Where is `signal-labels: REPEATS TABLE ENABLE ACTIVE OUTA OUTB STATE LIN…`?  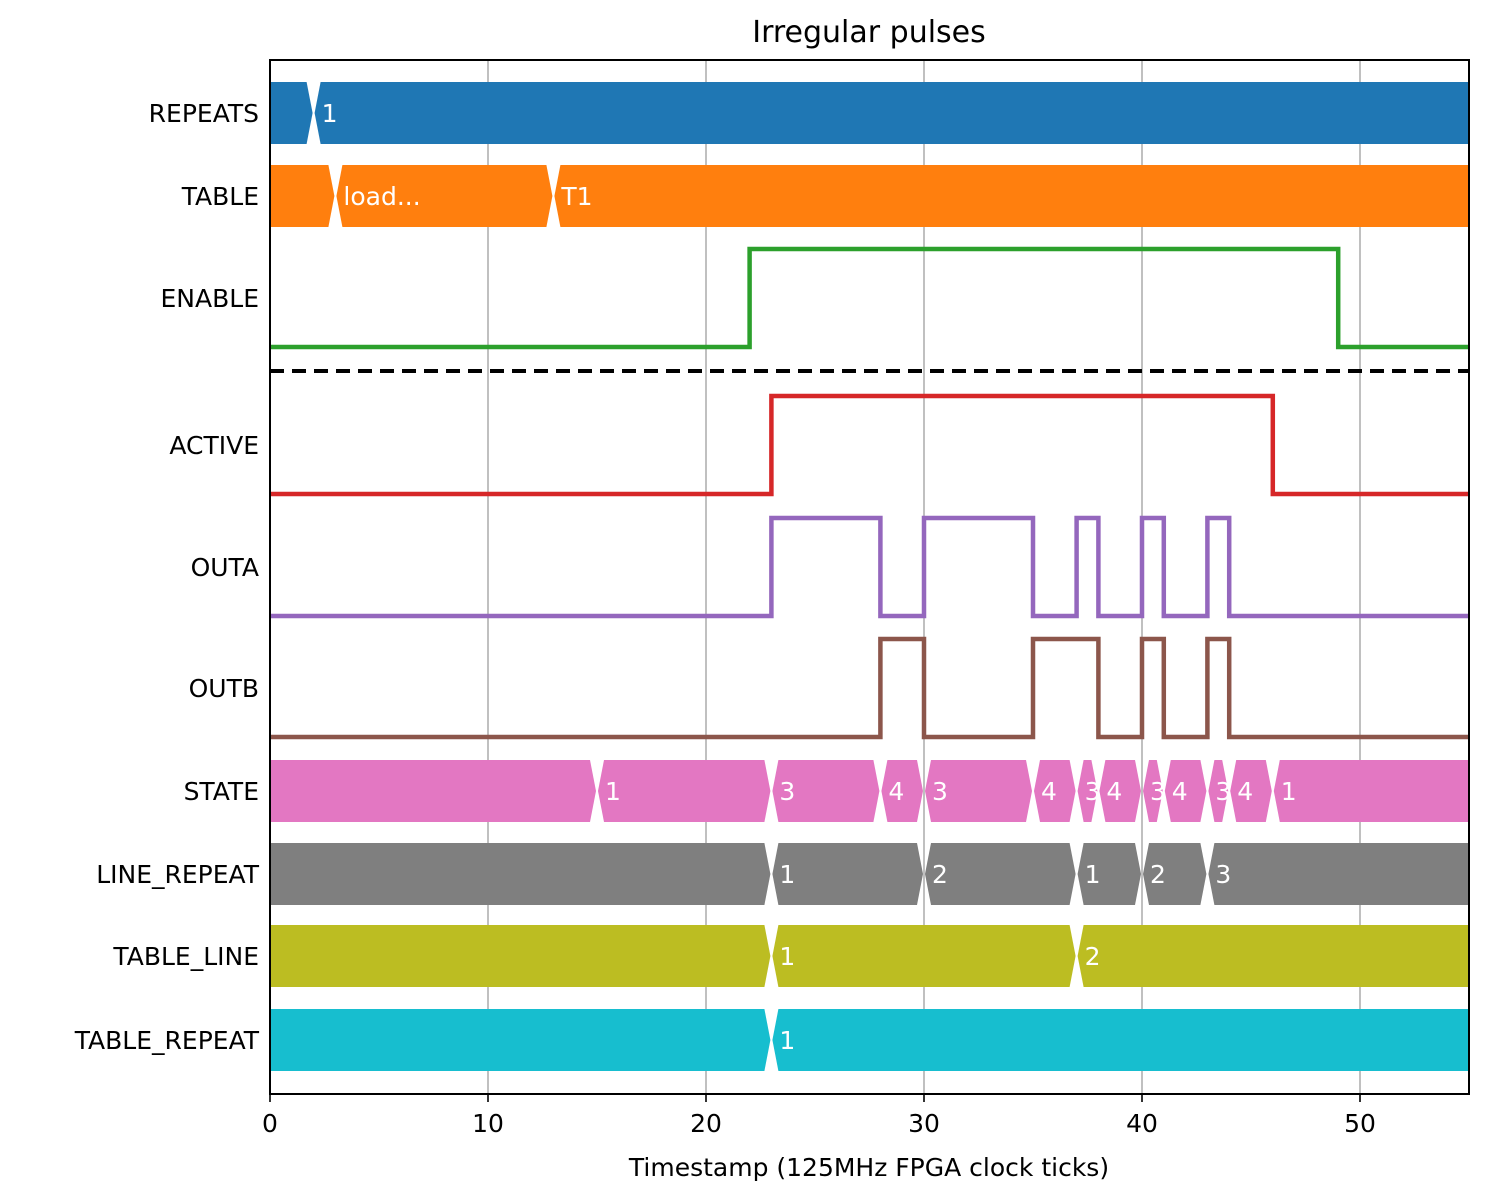
signal-labels: REPEATS TABLE ENABLE ACTIVE OUTA OUTB STATE LIN… is located at coordinates (167, 577).